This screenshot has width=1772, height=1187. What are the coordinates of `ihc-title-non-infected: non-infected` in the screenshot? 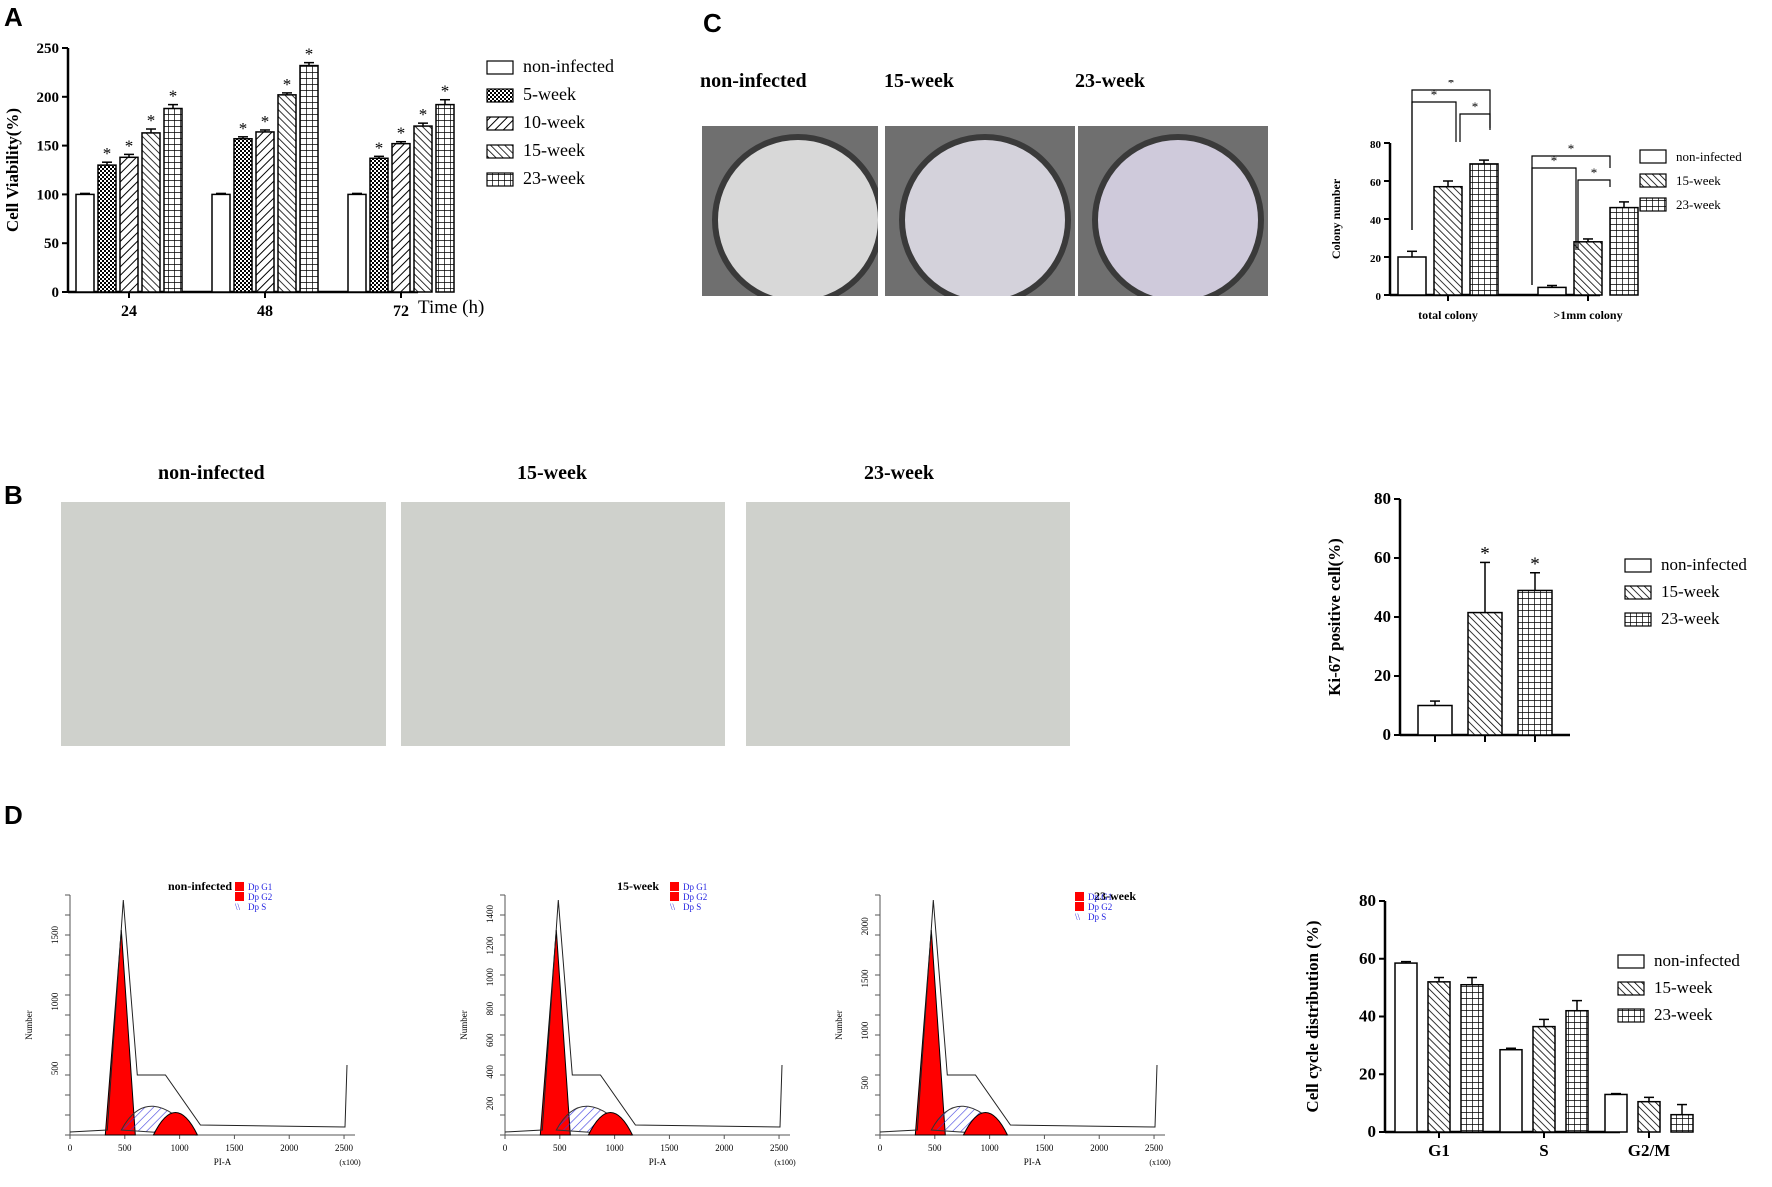 It's located at (211, 473).